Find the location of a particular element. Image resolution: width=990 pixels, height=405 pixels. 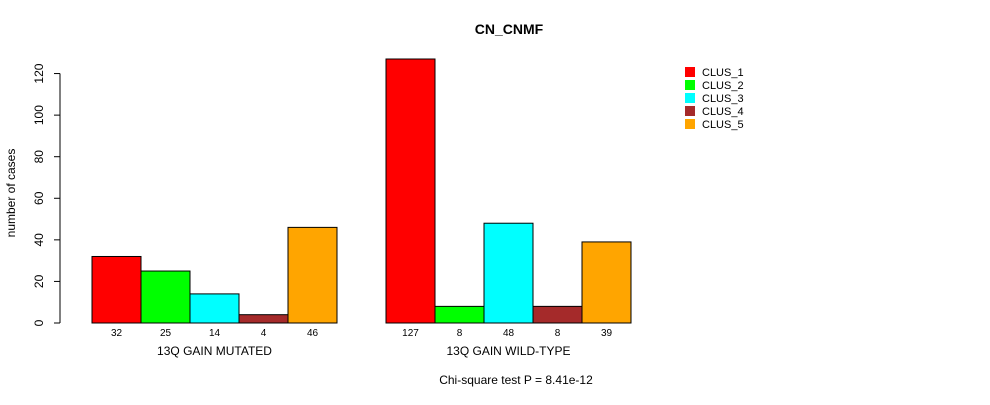

y-tick-label: 20 is located at coordinates (39, 281).